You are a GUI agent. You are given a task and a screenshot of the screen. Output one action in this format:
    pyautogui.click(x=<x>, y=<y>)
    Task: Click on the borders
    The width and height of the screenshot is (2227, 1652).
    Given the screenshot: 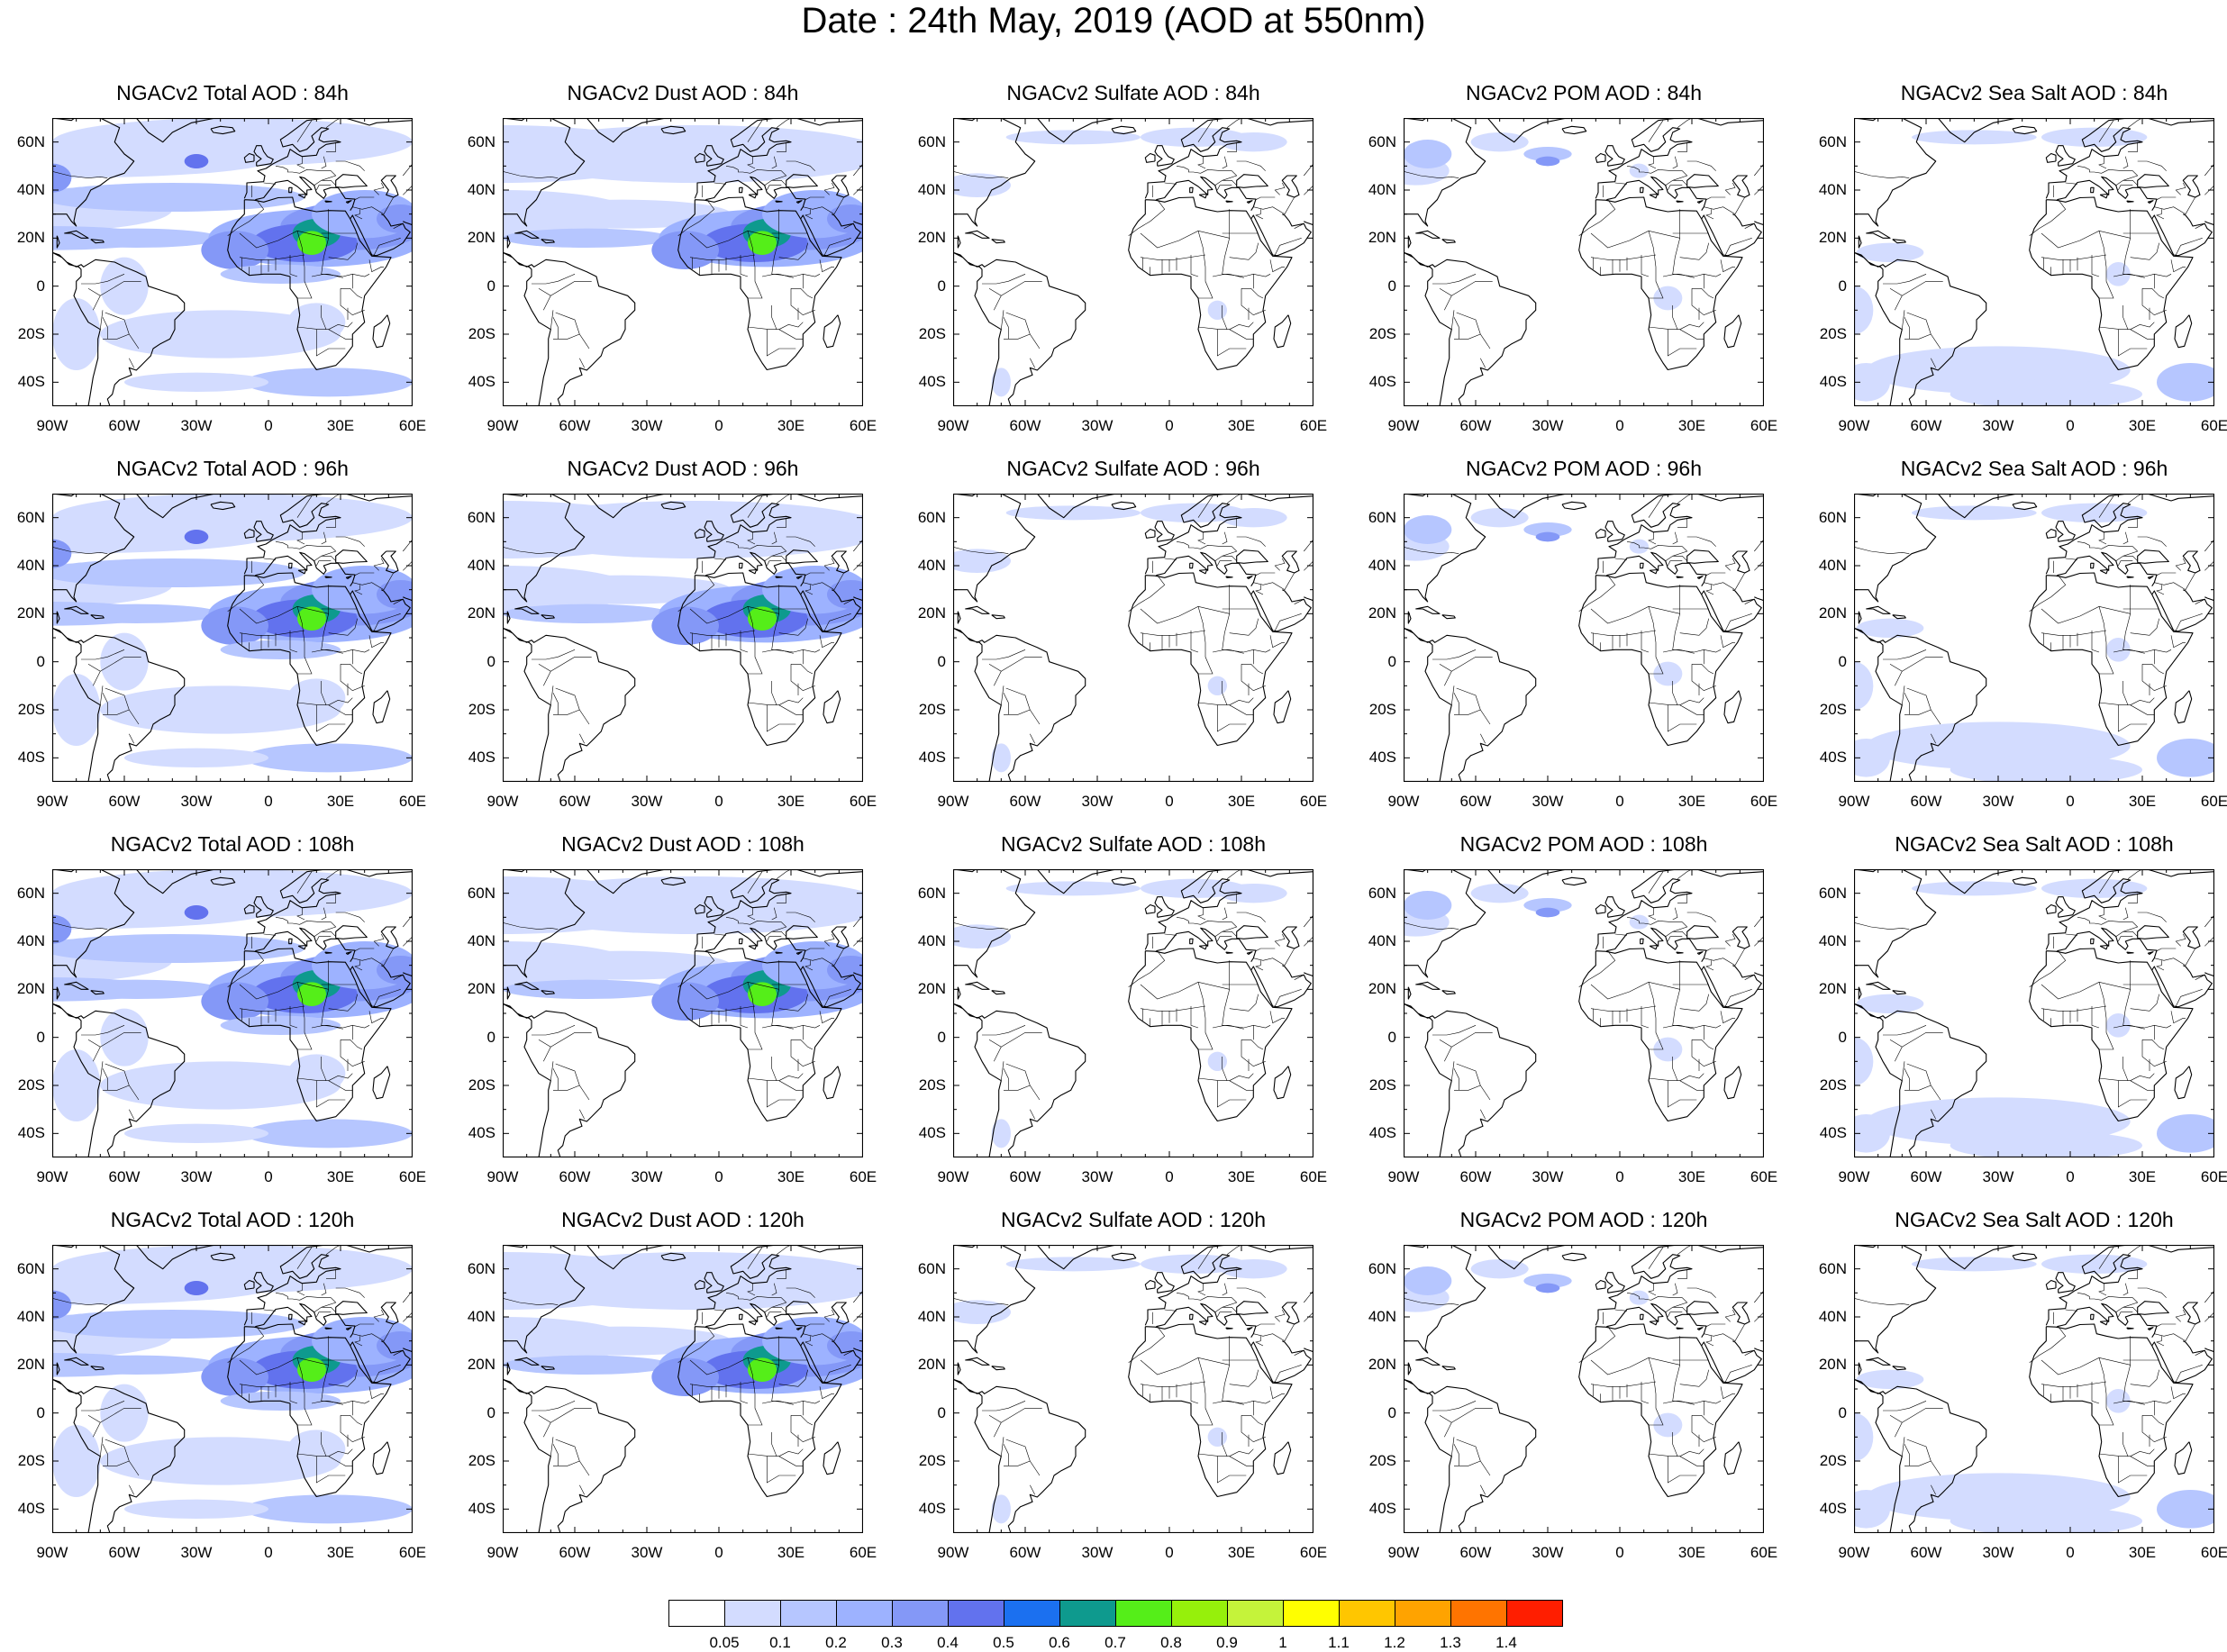 What is the action you would take?
    pyautogui.click(x=683, y=619)
    